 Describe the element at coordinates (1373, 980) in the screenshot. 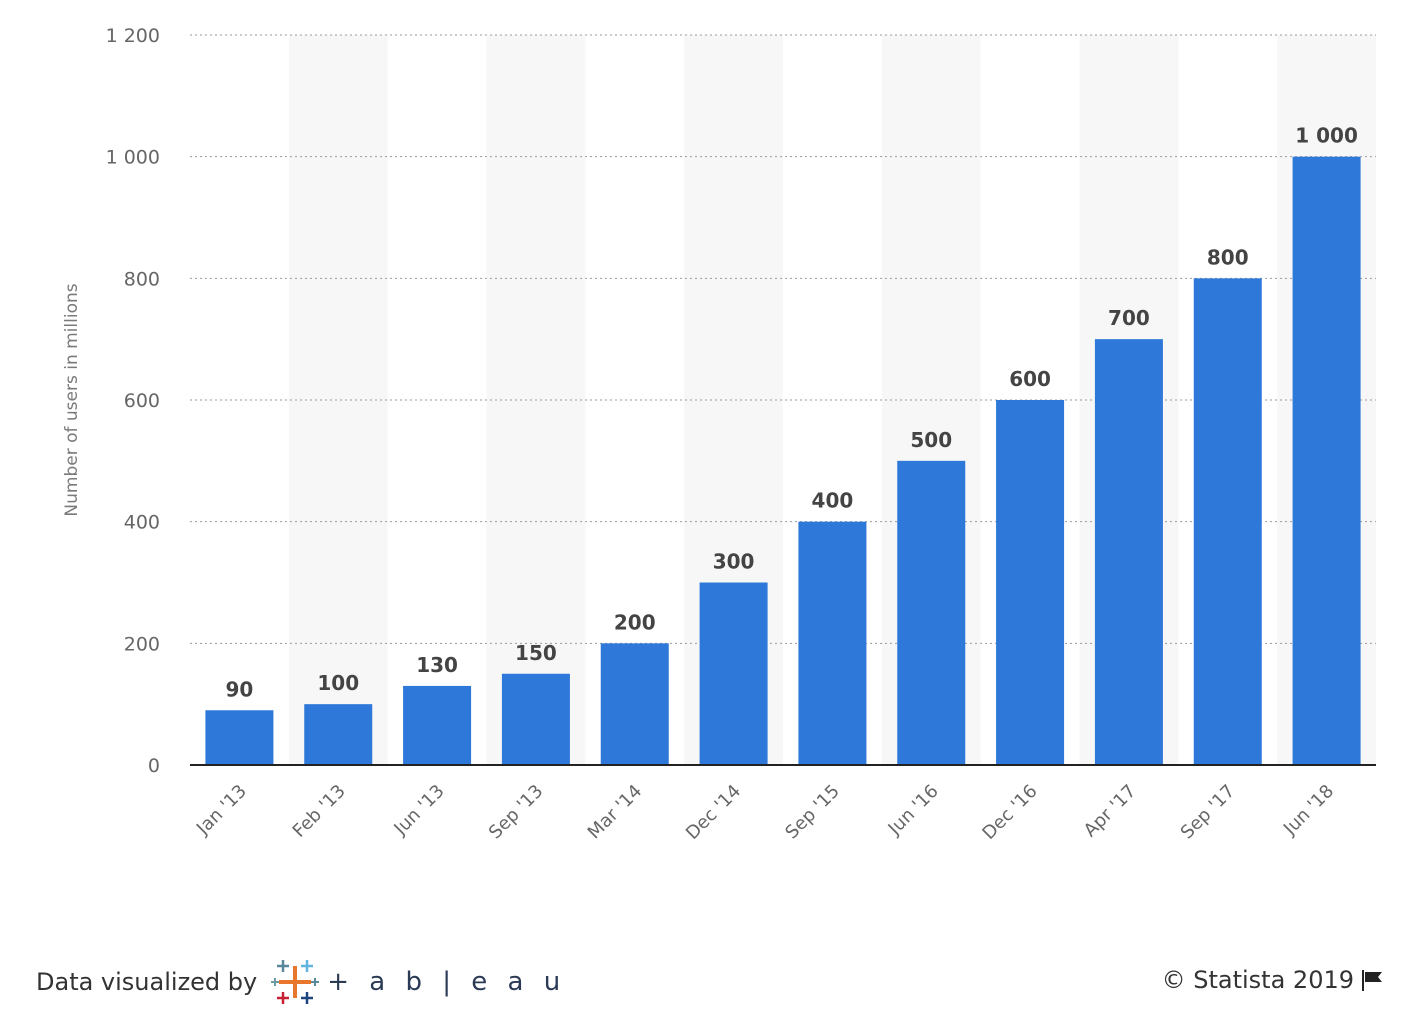

I see `flag-icon` at that location.